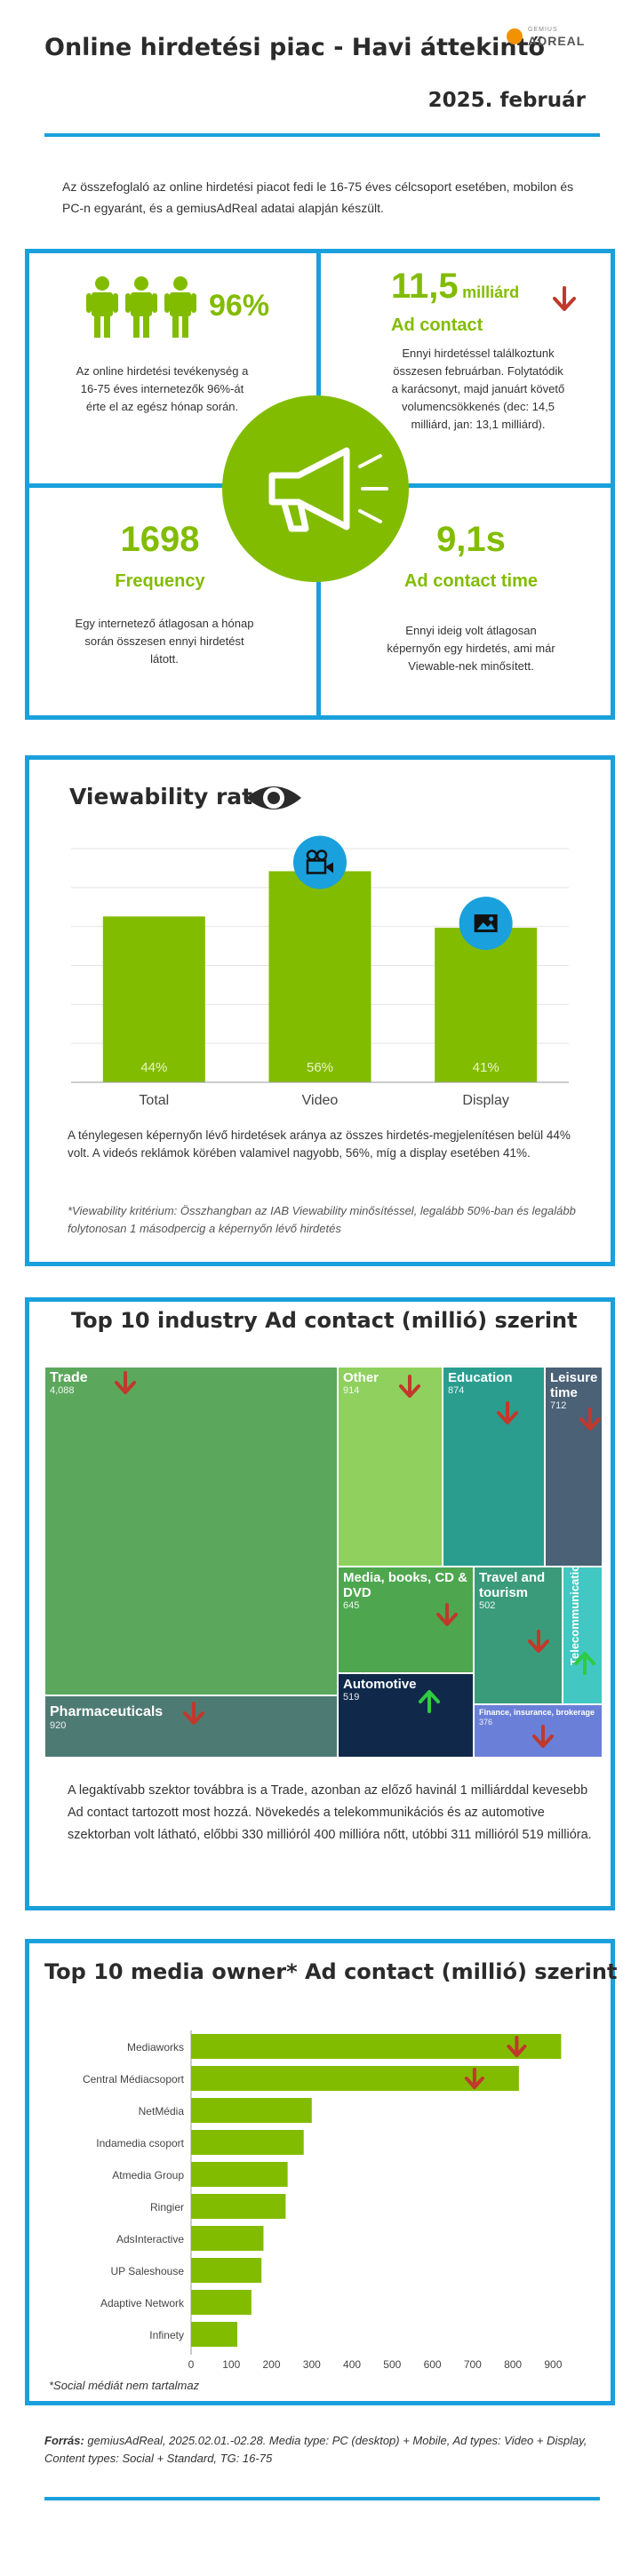 The height and width of the screenshot is (2576, 639). What do you see at coordinates (557, 41) in the screenshot?
I see `logo-main-text: ADREAL` at bounding box center [557, 41].